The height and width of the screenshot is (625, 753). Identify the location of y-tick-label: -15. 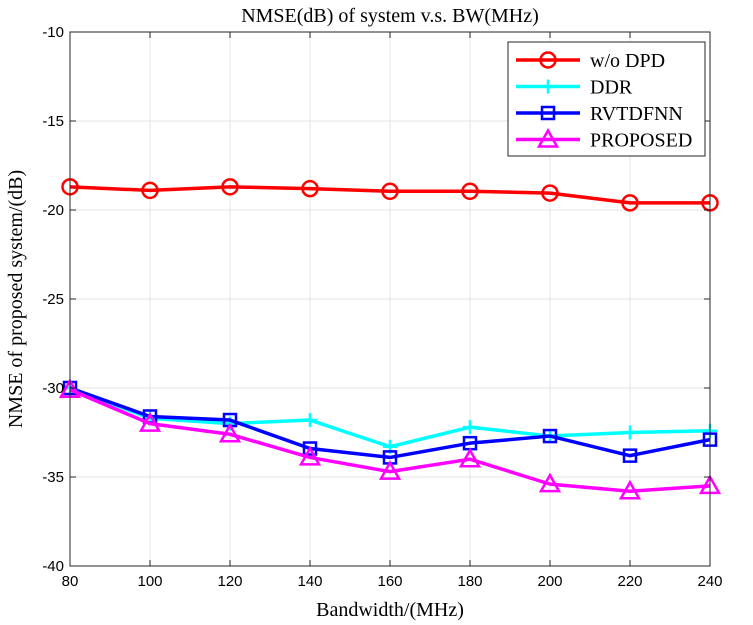
(53, 121).